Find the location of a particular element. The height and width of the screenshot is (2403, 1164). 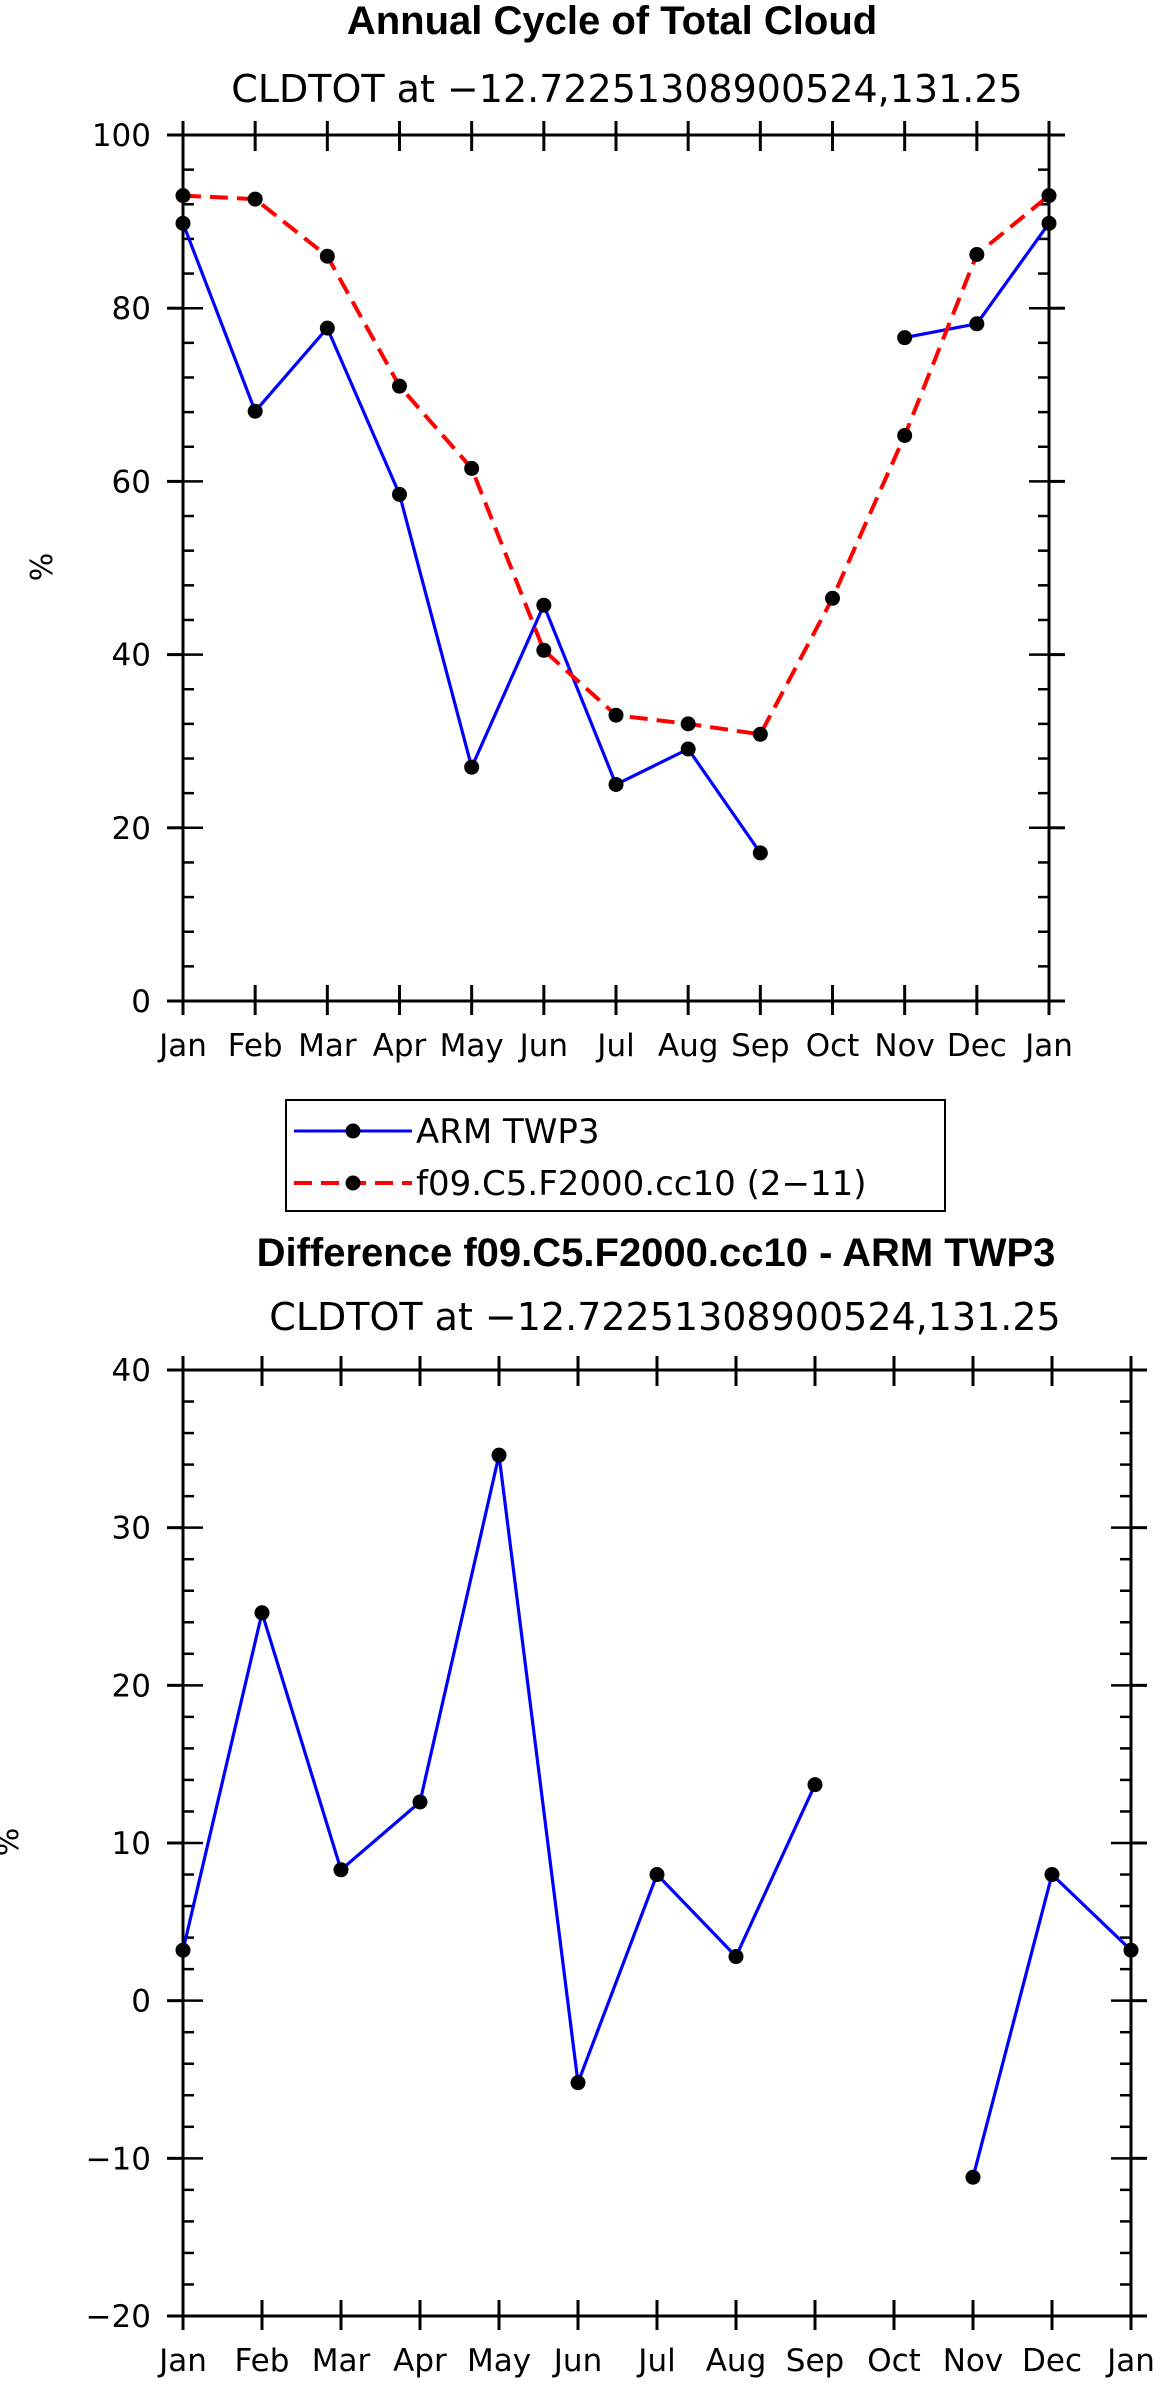

chart1-legend: ARM TWP3 f09.C5.F2000.cc10 (2−11) is located at coordinates (615, 1155).